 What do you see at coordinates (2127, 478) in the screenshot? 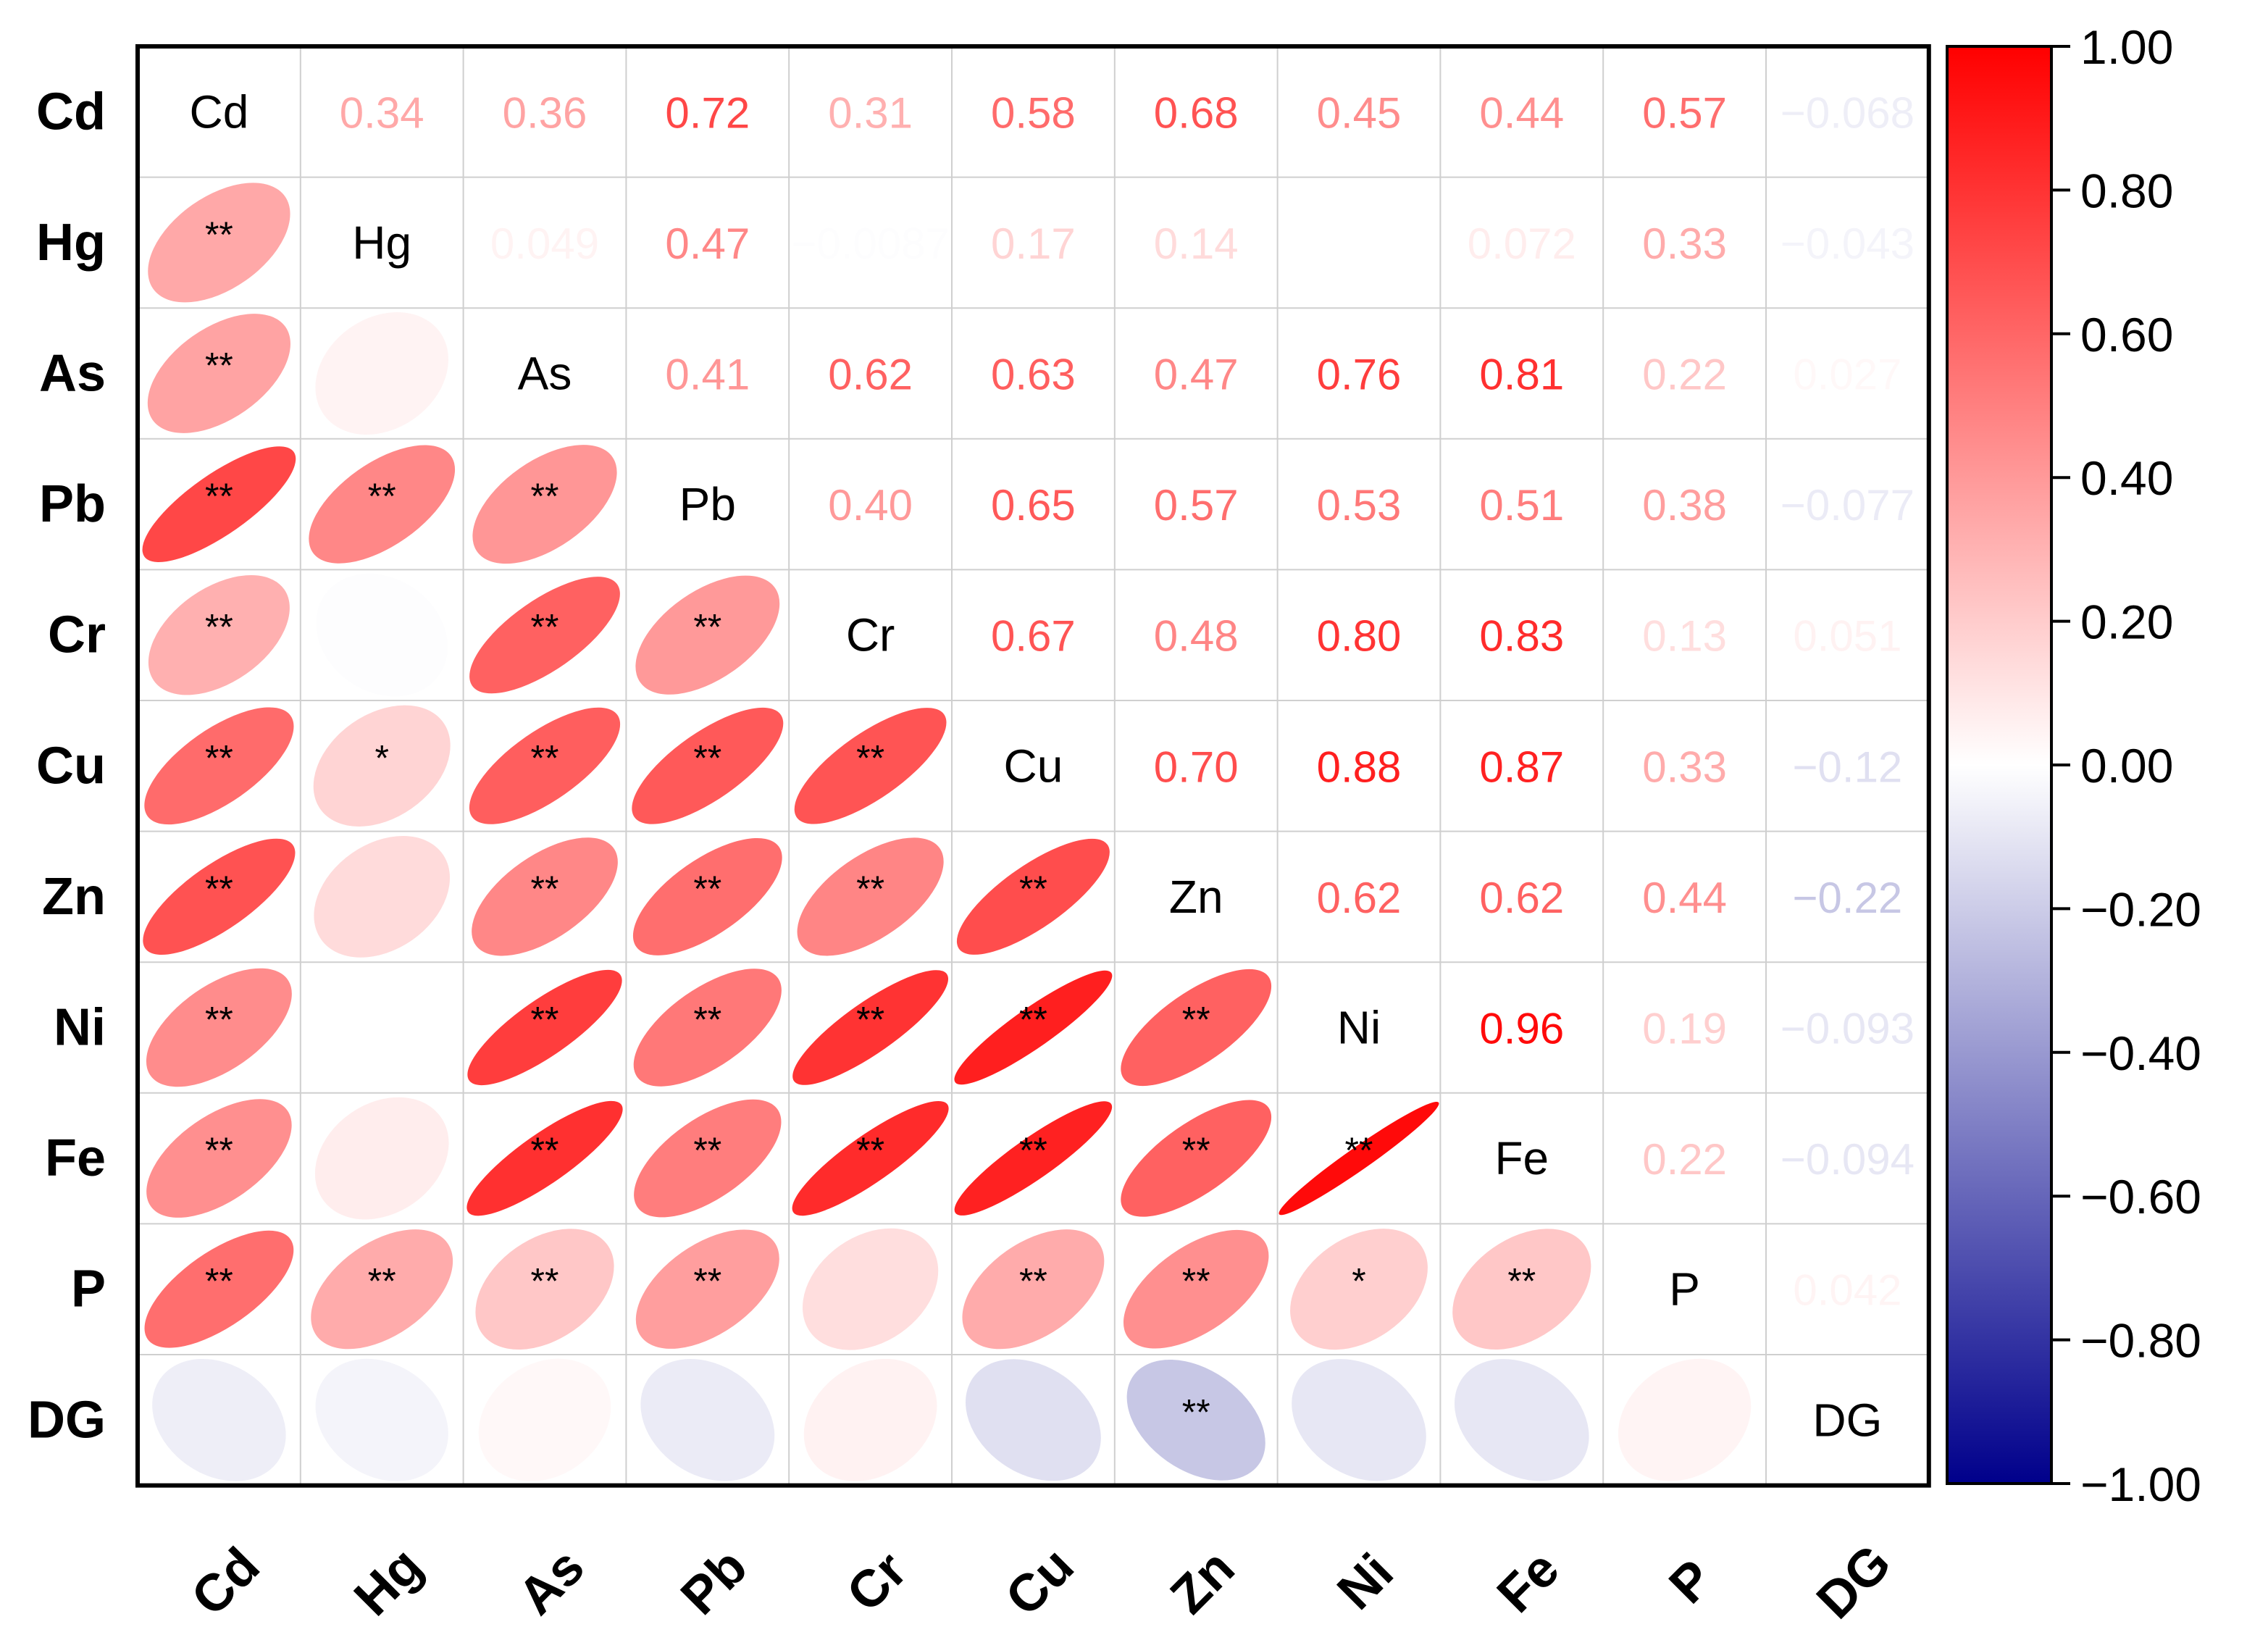
I see `colorbar-tick-label: 0.40` at bounding box center [2127, 478].